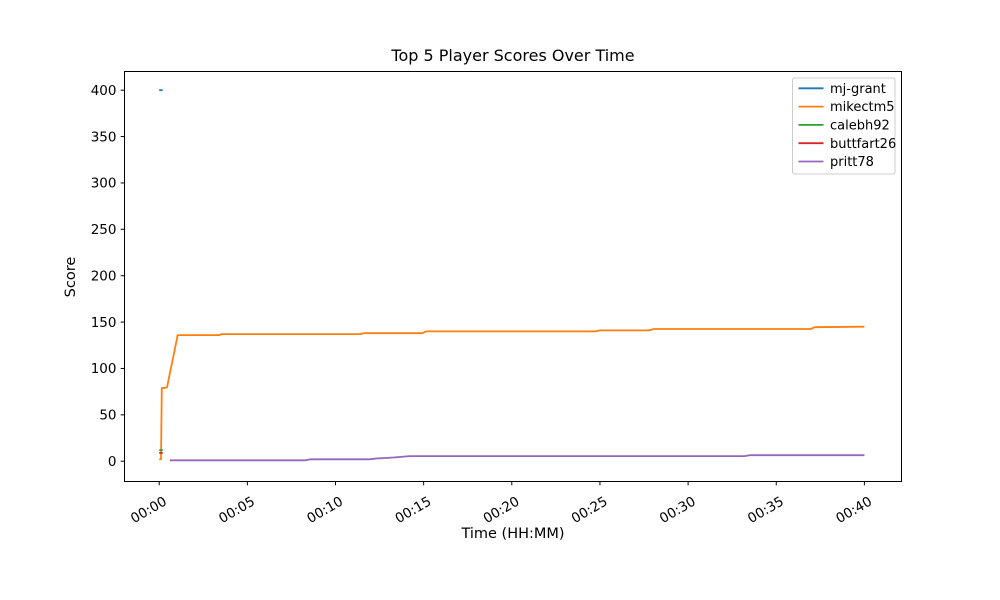 This screenshot has width=1000, height=600. What do you see at coordinates (104, 230) in the screenshot?
I see `y-tick-label: 250` at bounding box center [104, 230].